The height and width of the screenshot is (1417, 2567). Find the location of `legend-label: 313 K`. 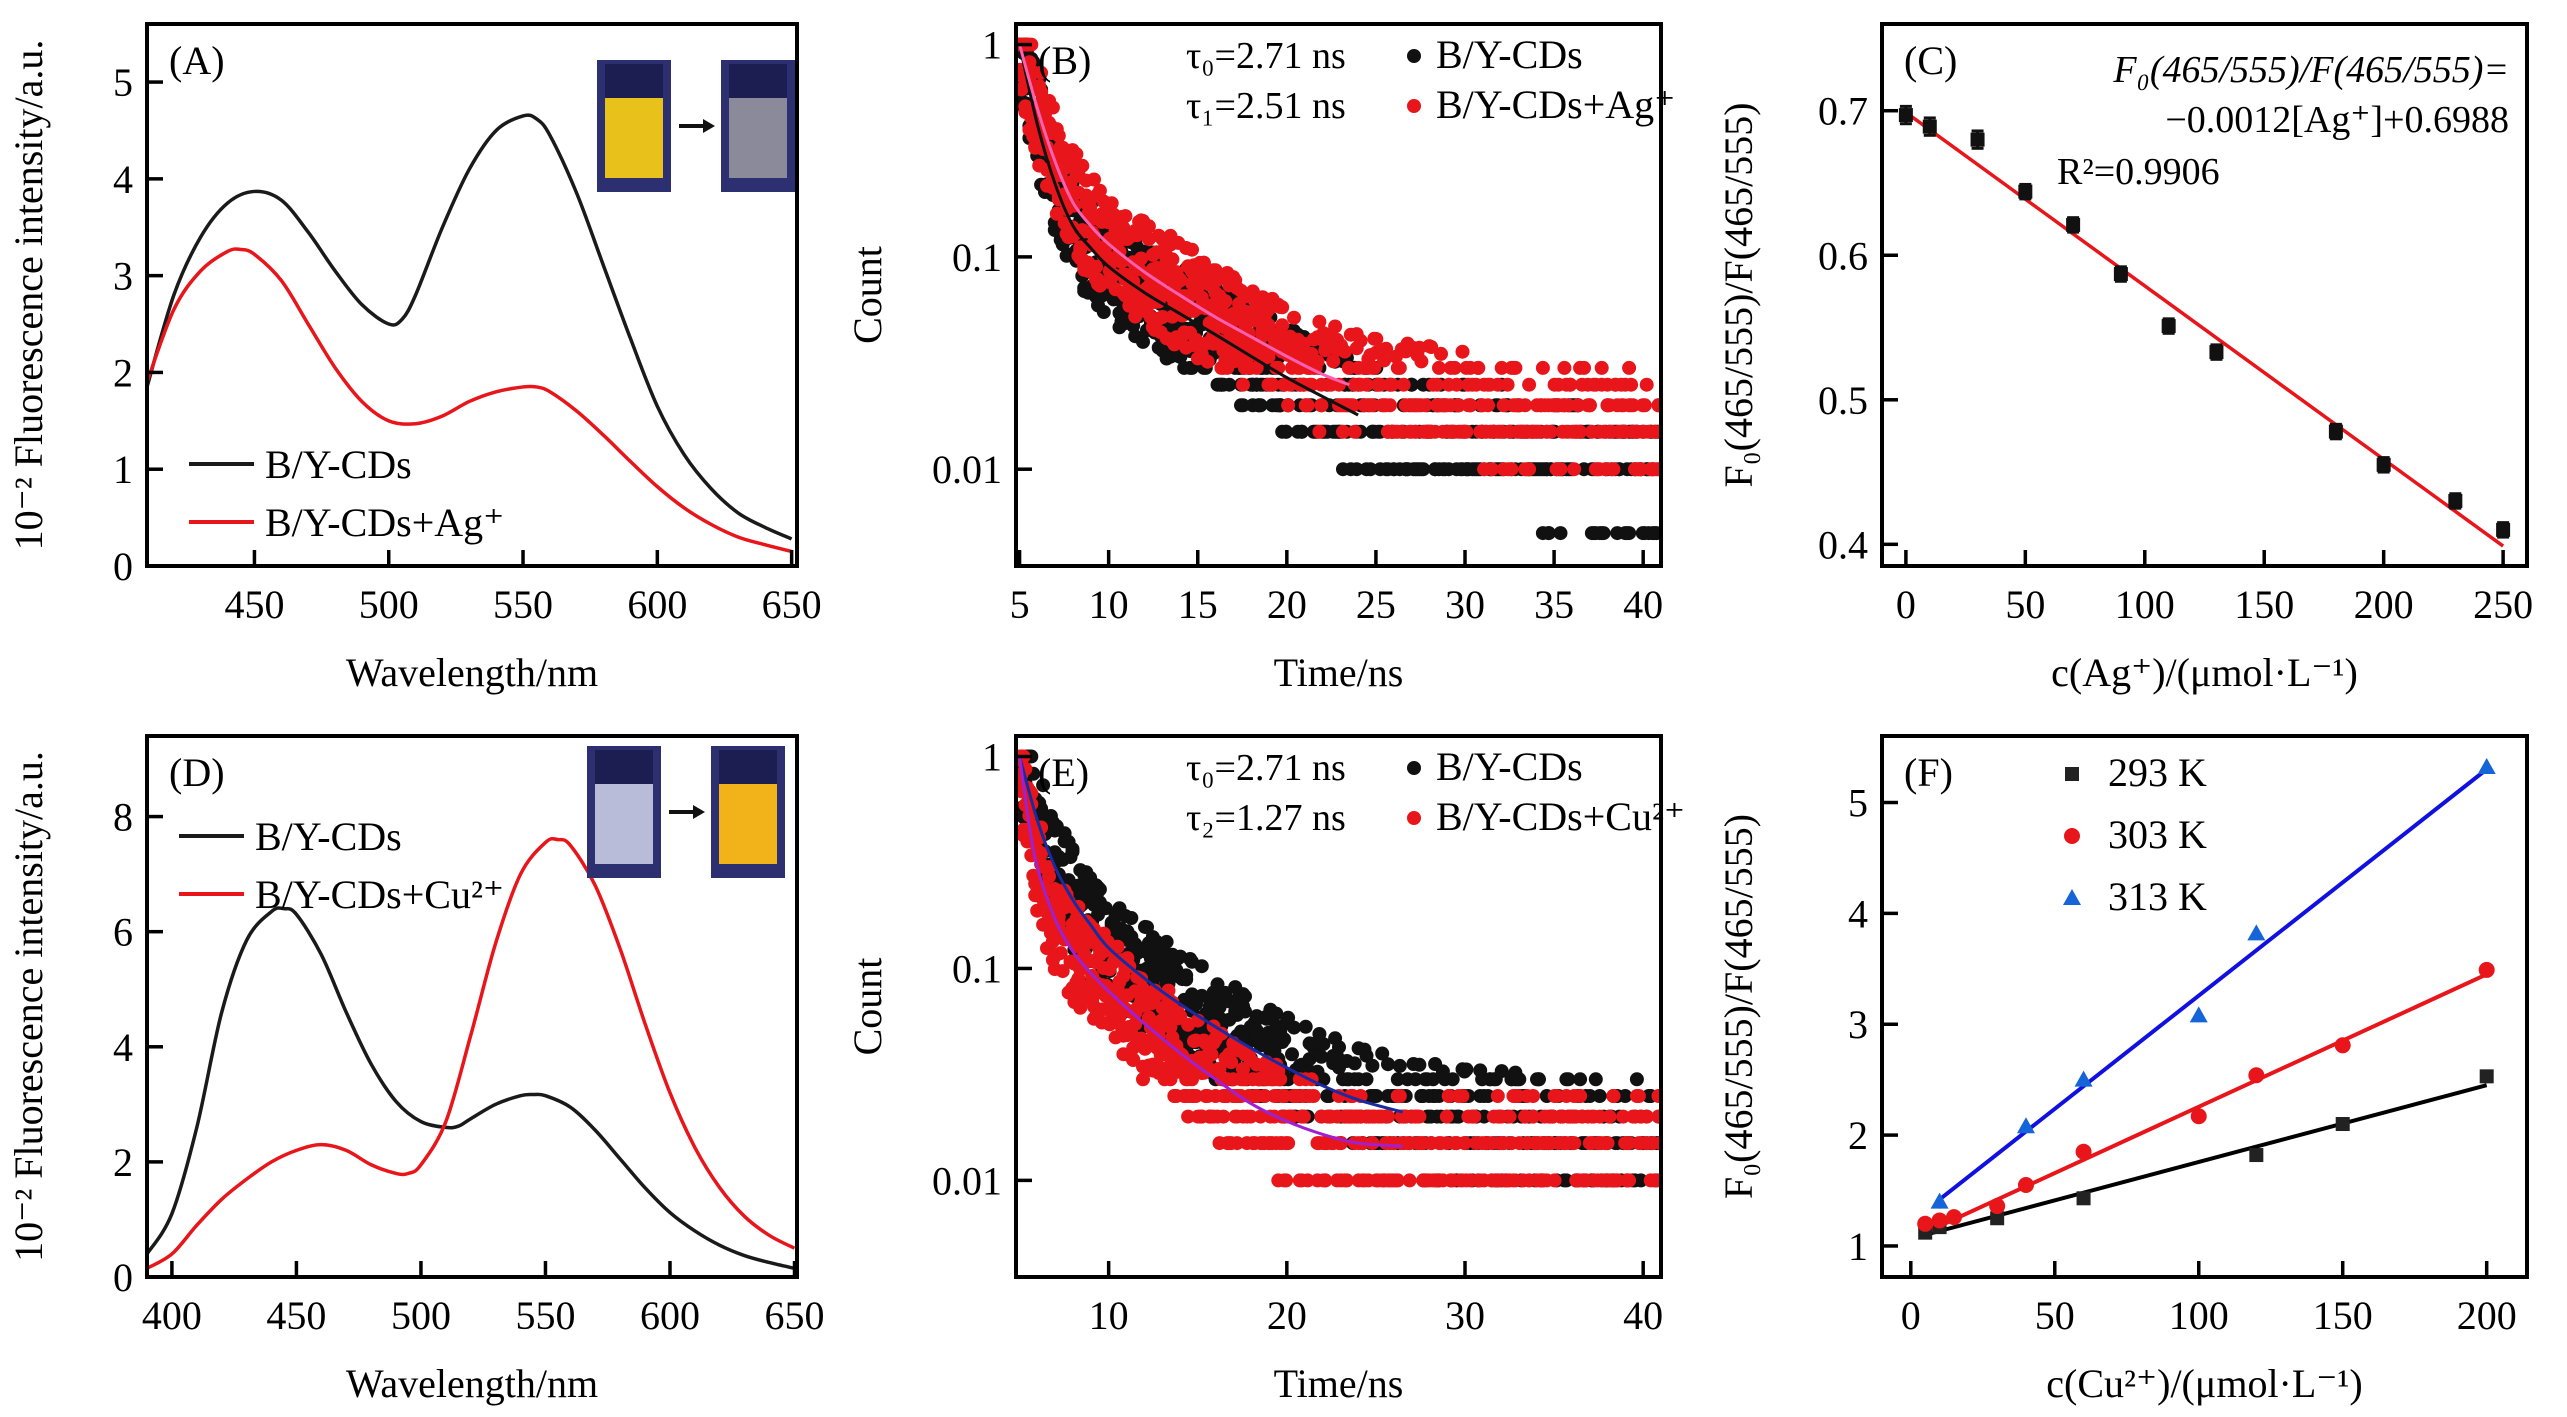

legend-label: 313 K is located at coordinates (2157, 896).